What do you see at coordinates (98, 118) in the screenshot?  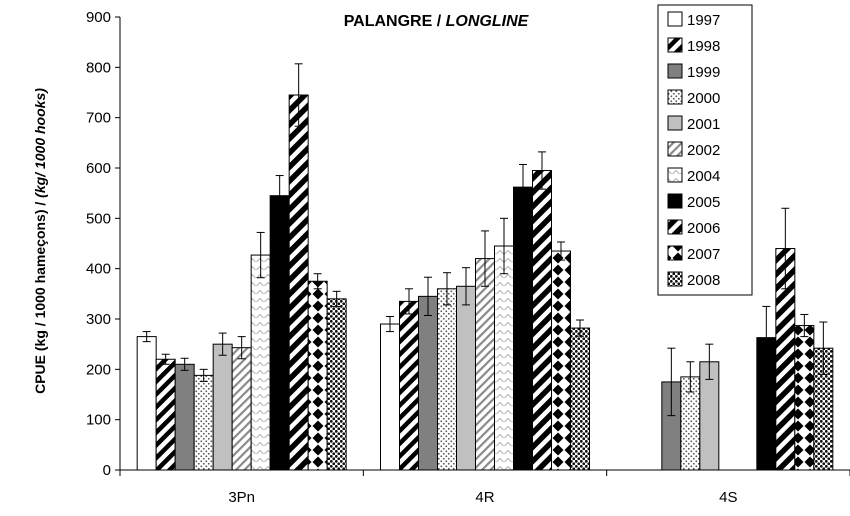 I see `y-tick-label: 700` at bounding box center [98, 118].